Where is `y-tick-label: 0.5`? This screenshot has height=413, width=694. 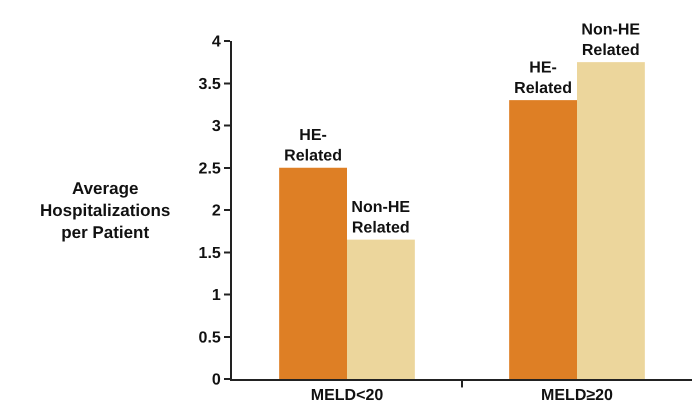
y-tick-label: 0.5 is located at coordinates (209, 337).